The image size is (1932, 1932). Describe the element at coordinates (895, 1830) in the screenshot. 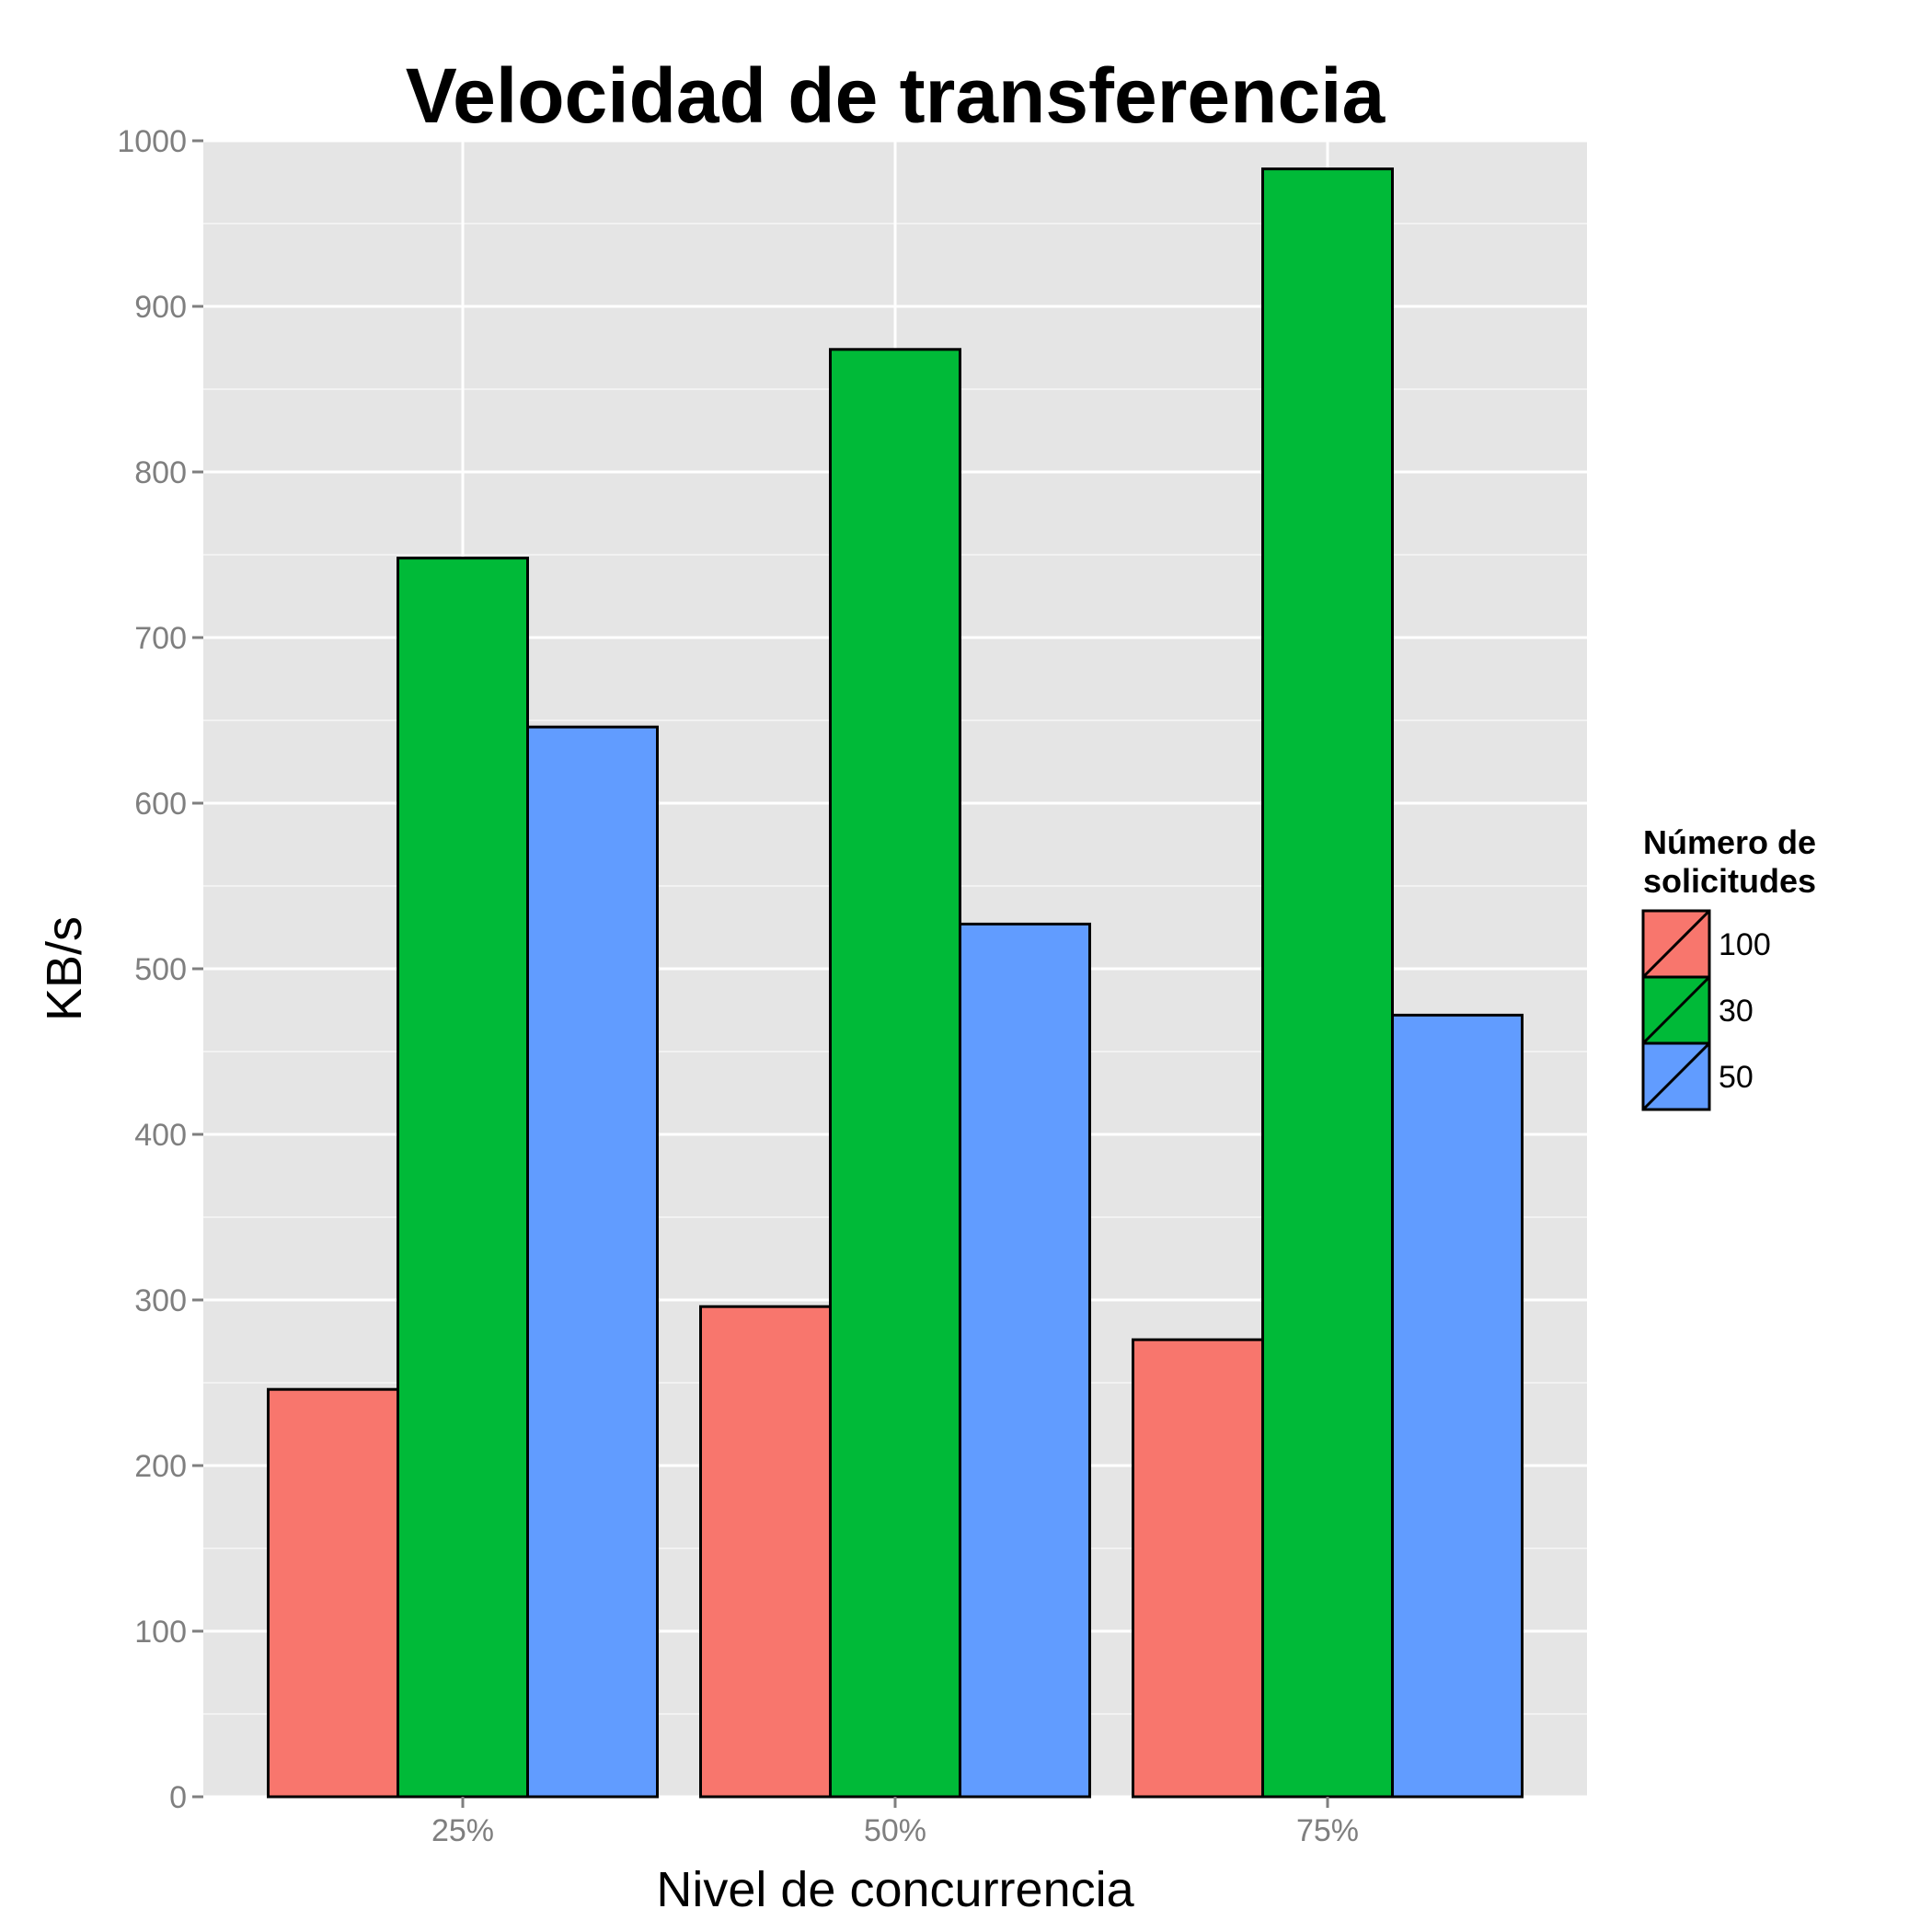

I see `x-tick-label: 50%` at that location.